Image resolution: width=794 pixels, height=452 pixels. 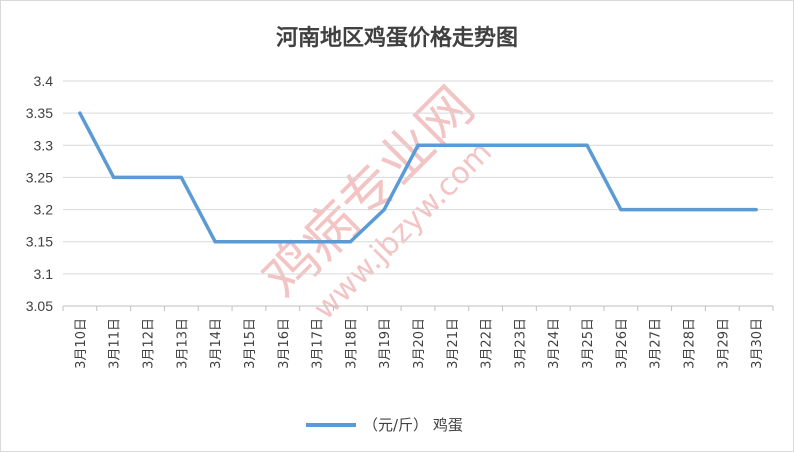 I want to click on y-axis-tick-labels: 3.05 3.1 3.15 3.2 3.25 3.3 3.35 3.4, so click(x=39, y=193).